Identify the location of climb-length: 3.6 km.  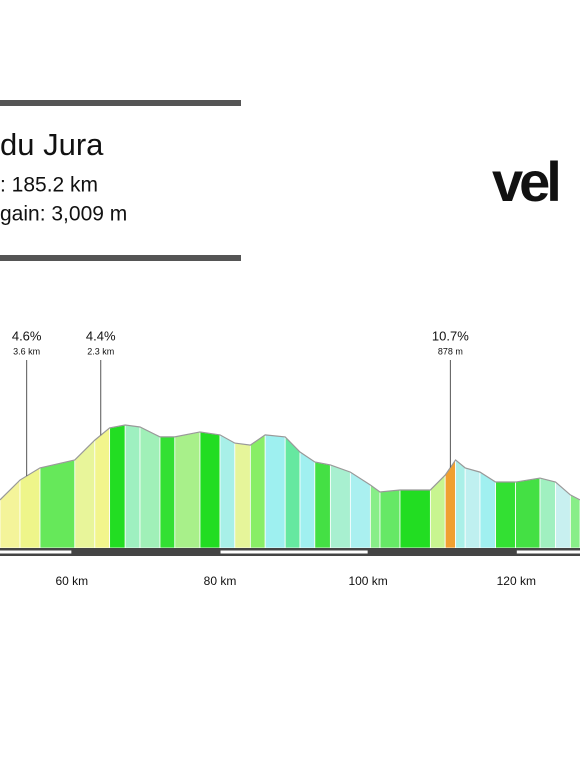
(26, 351).